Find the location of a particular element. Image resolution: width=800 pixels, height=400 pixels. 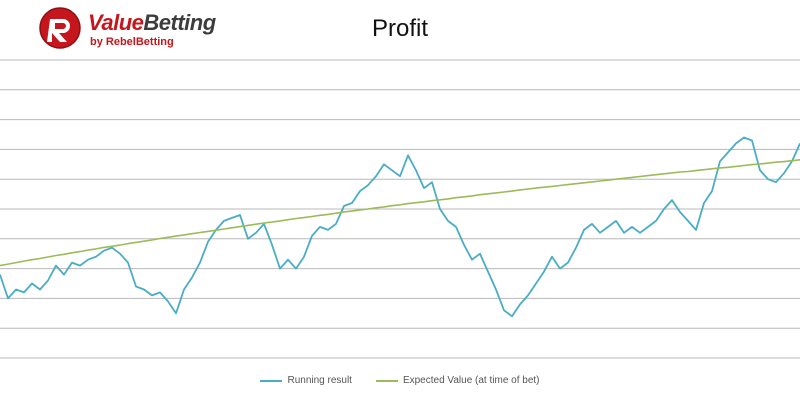

legend-item-running-result: Running result is located at coordinates (306, 380).